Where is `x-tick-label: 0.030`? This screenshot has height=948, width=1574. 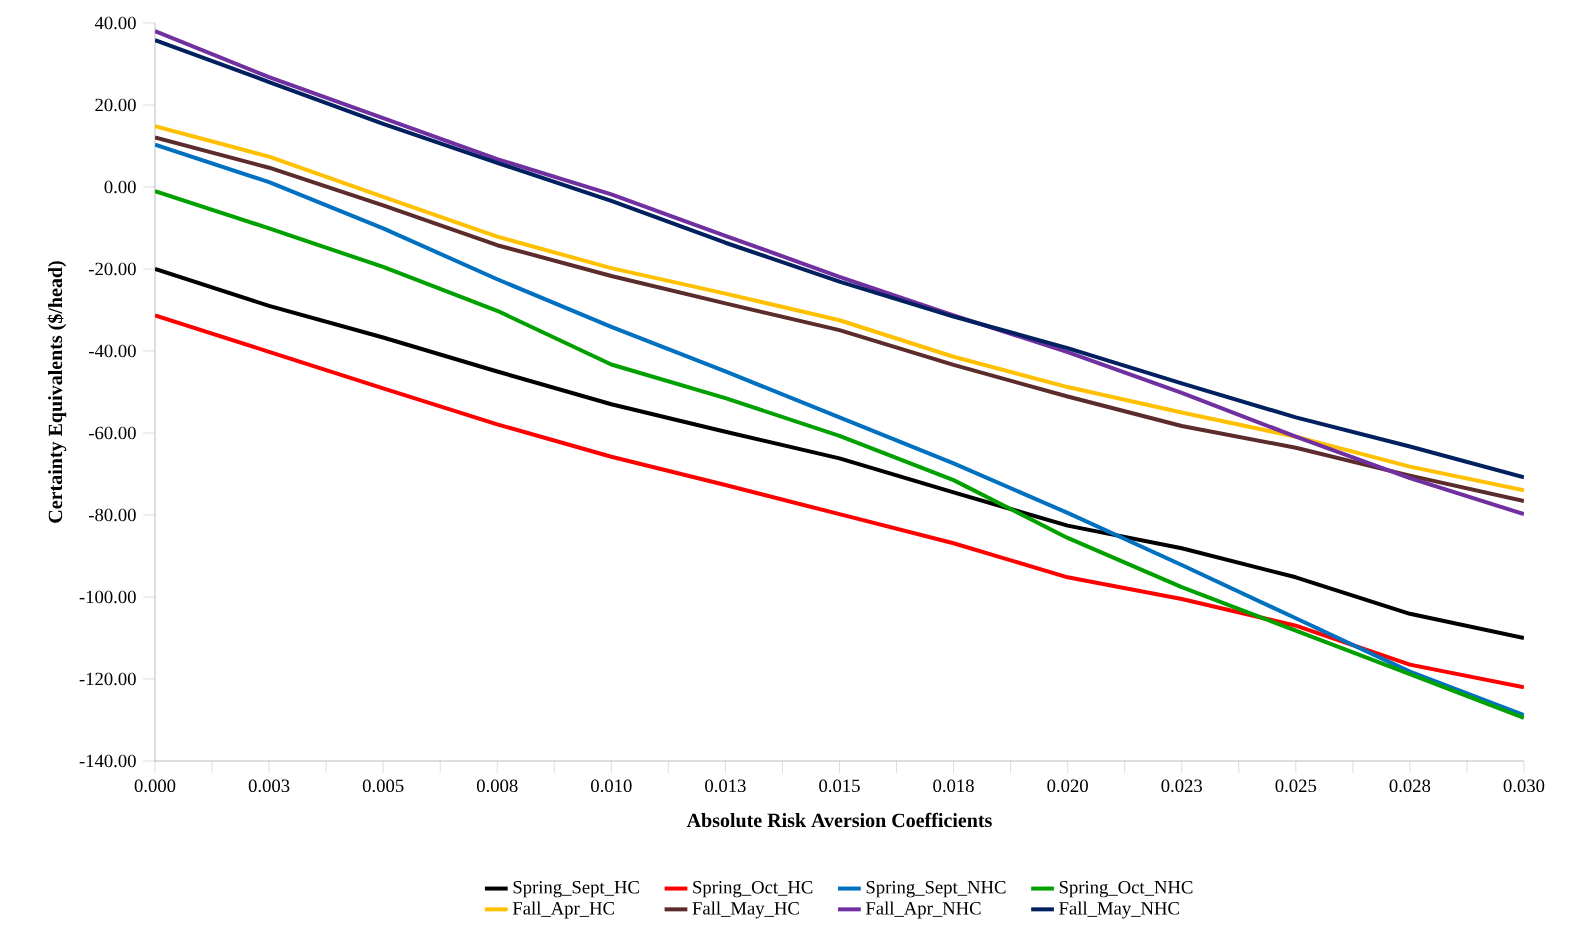
x-tick-label: 0.030 is located at coordinates (1524, 786).